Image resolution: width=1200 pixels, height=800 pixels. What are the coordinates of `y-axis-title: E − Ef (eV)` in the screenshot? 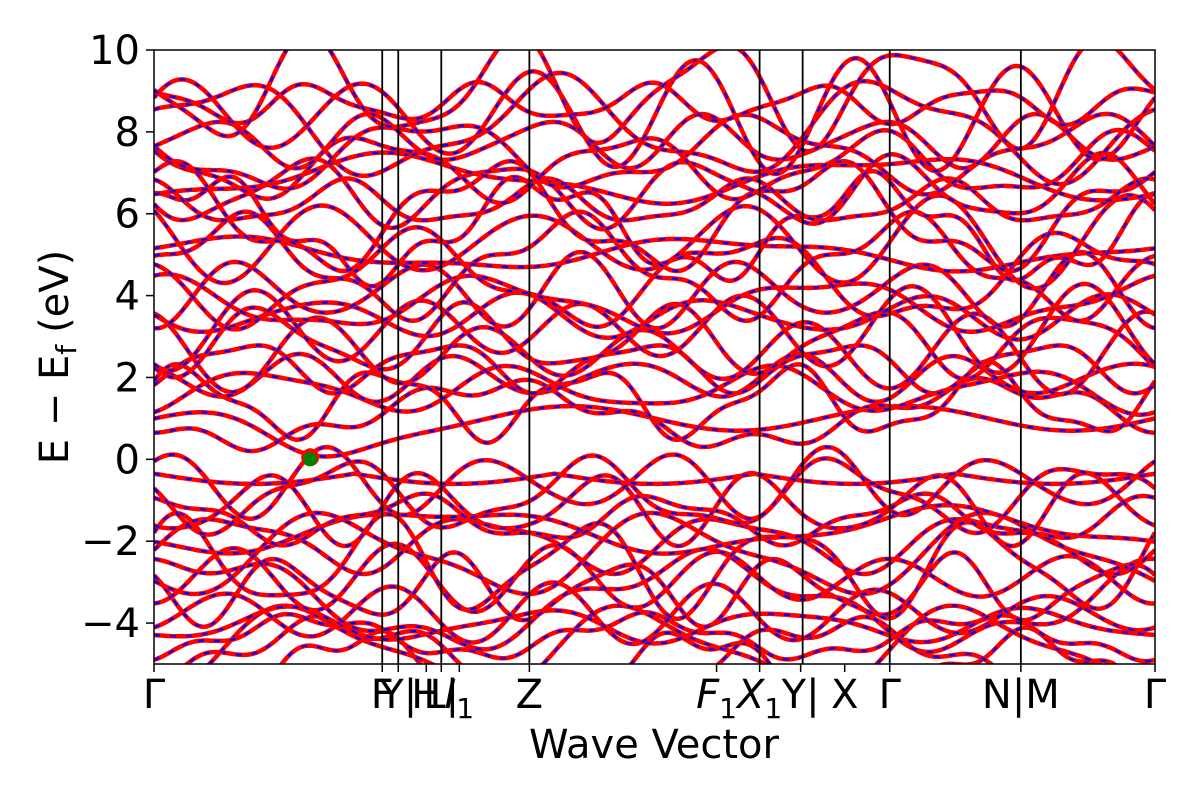 It's located at (57, 357).